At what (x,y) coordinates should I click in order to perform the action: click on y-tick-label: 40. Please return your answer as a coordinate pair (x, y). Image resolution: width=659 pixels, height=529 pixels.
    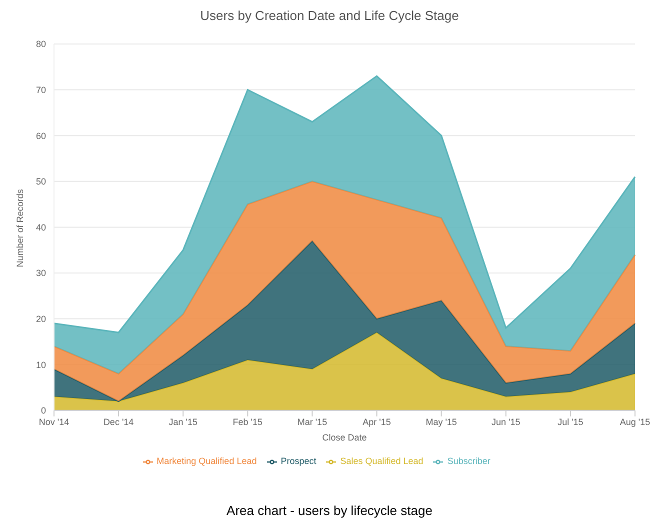
    Looking at the image, I should click on (41, 227).